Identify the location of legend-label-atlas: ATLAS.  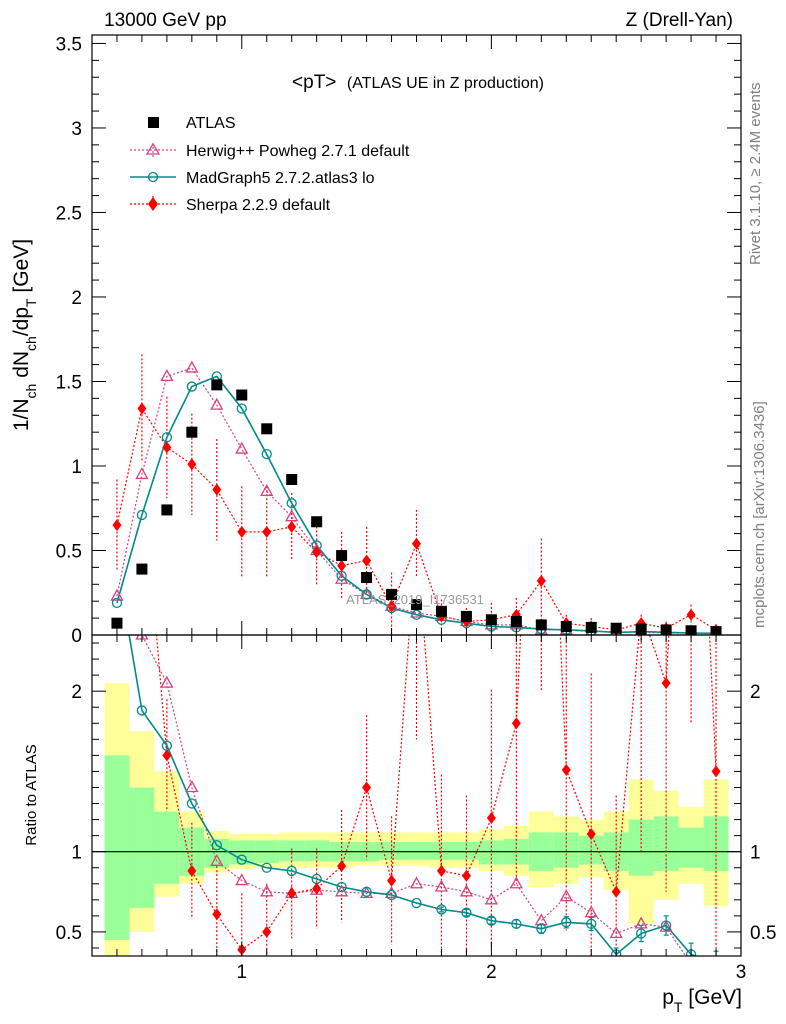
(211, 123).